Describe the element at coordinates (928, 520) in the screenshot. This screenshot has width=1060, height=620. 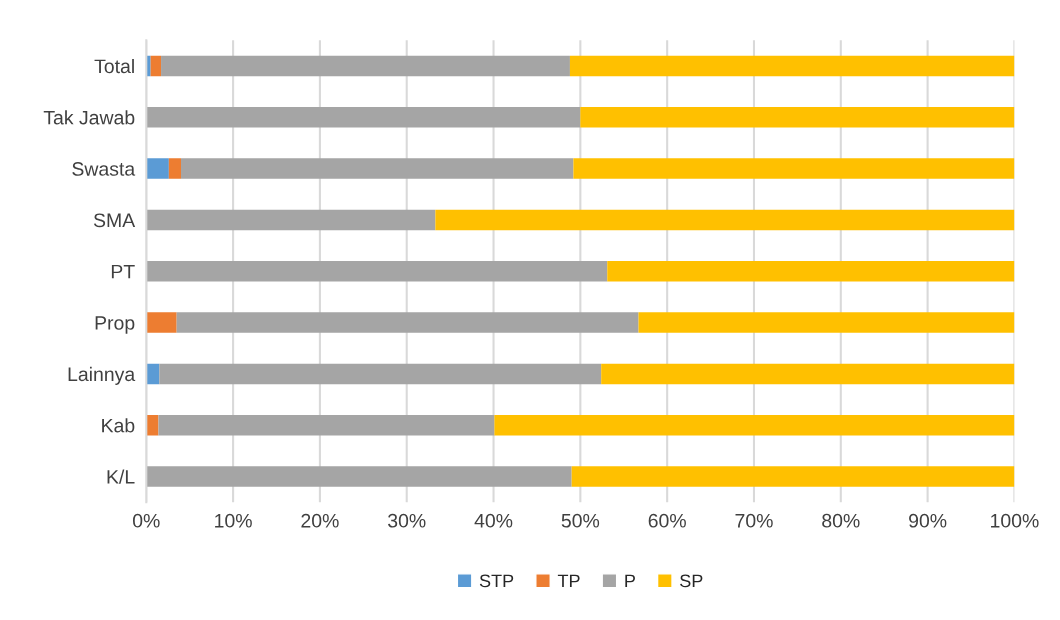
I see `x-tick-label: 90%` at that location.